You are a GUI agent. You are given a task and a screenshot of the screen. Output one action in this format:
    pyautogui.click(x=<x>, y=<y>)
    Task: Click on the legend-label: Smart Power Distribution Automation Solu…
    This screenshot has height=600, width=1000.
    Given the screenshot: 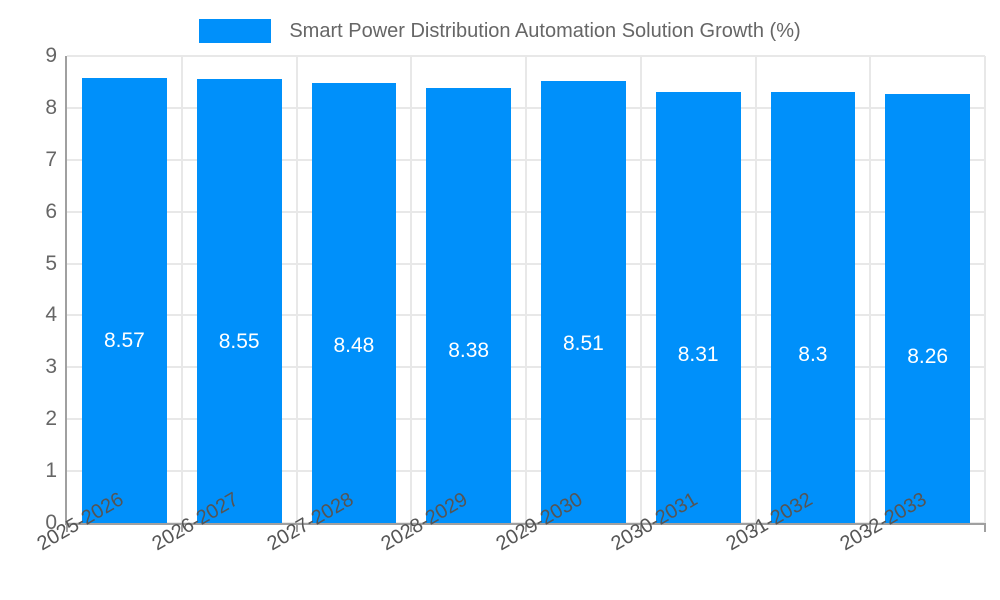 What is the action you would take?
    pyautogui.click(x=545, y=31)
    